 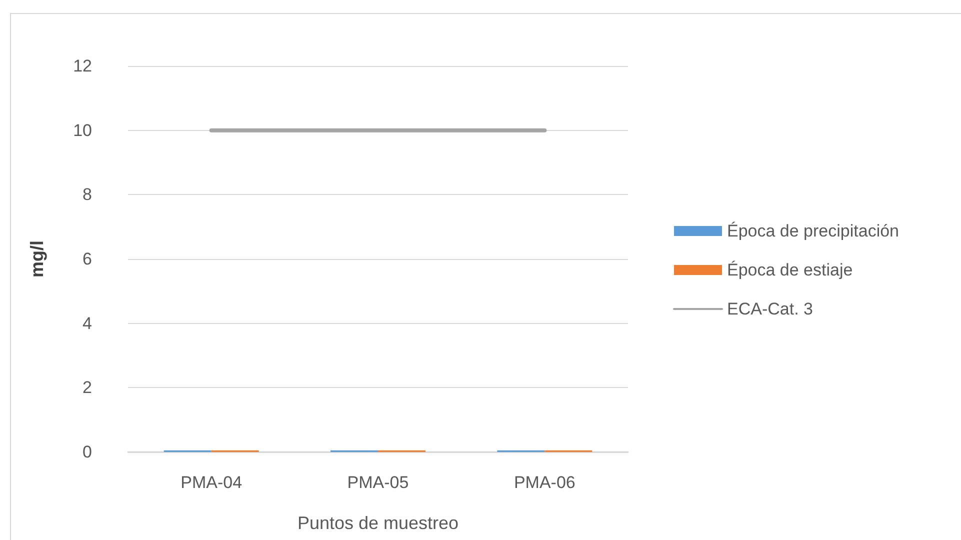 I want to click on y-tick-label: 12, so click(x=82, y=66).